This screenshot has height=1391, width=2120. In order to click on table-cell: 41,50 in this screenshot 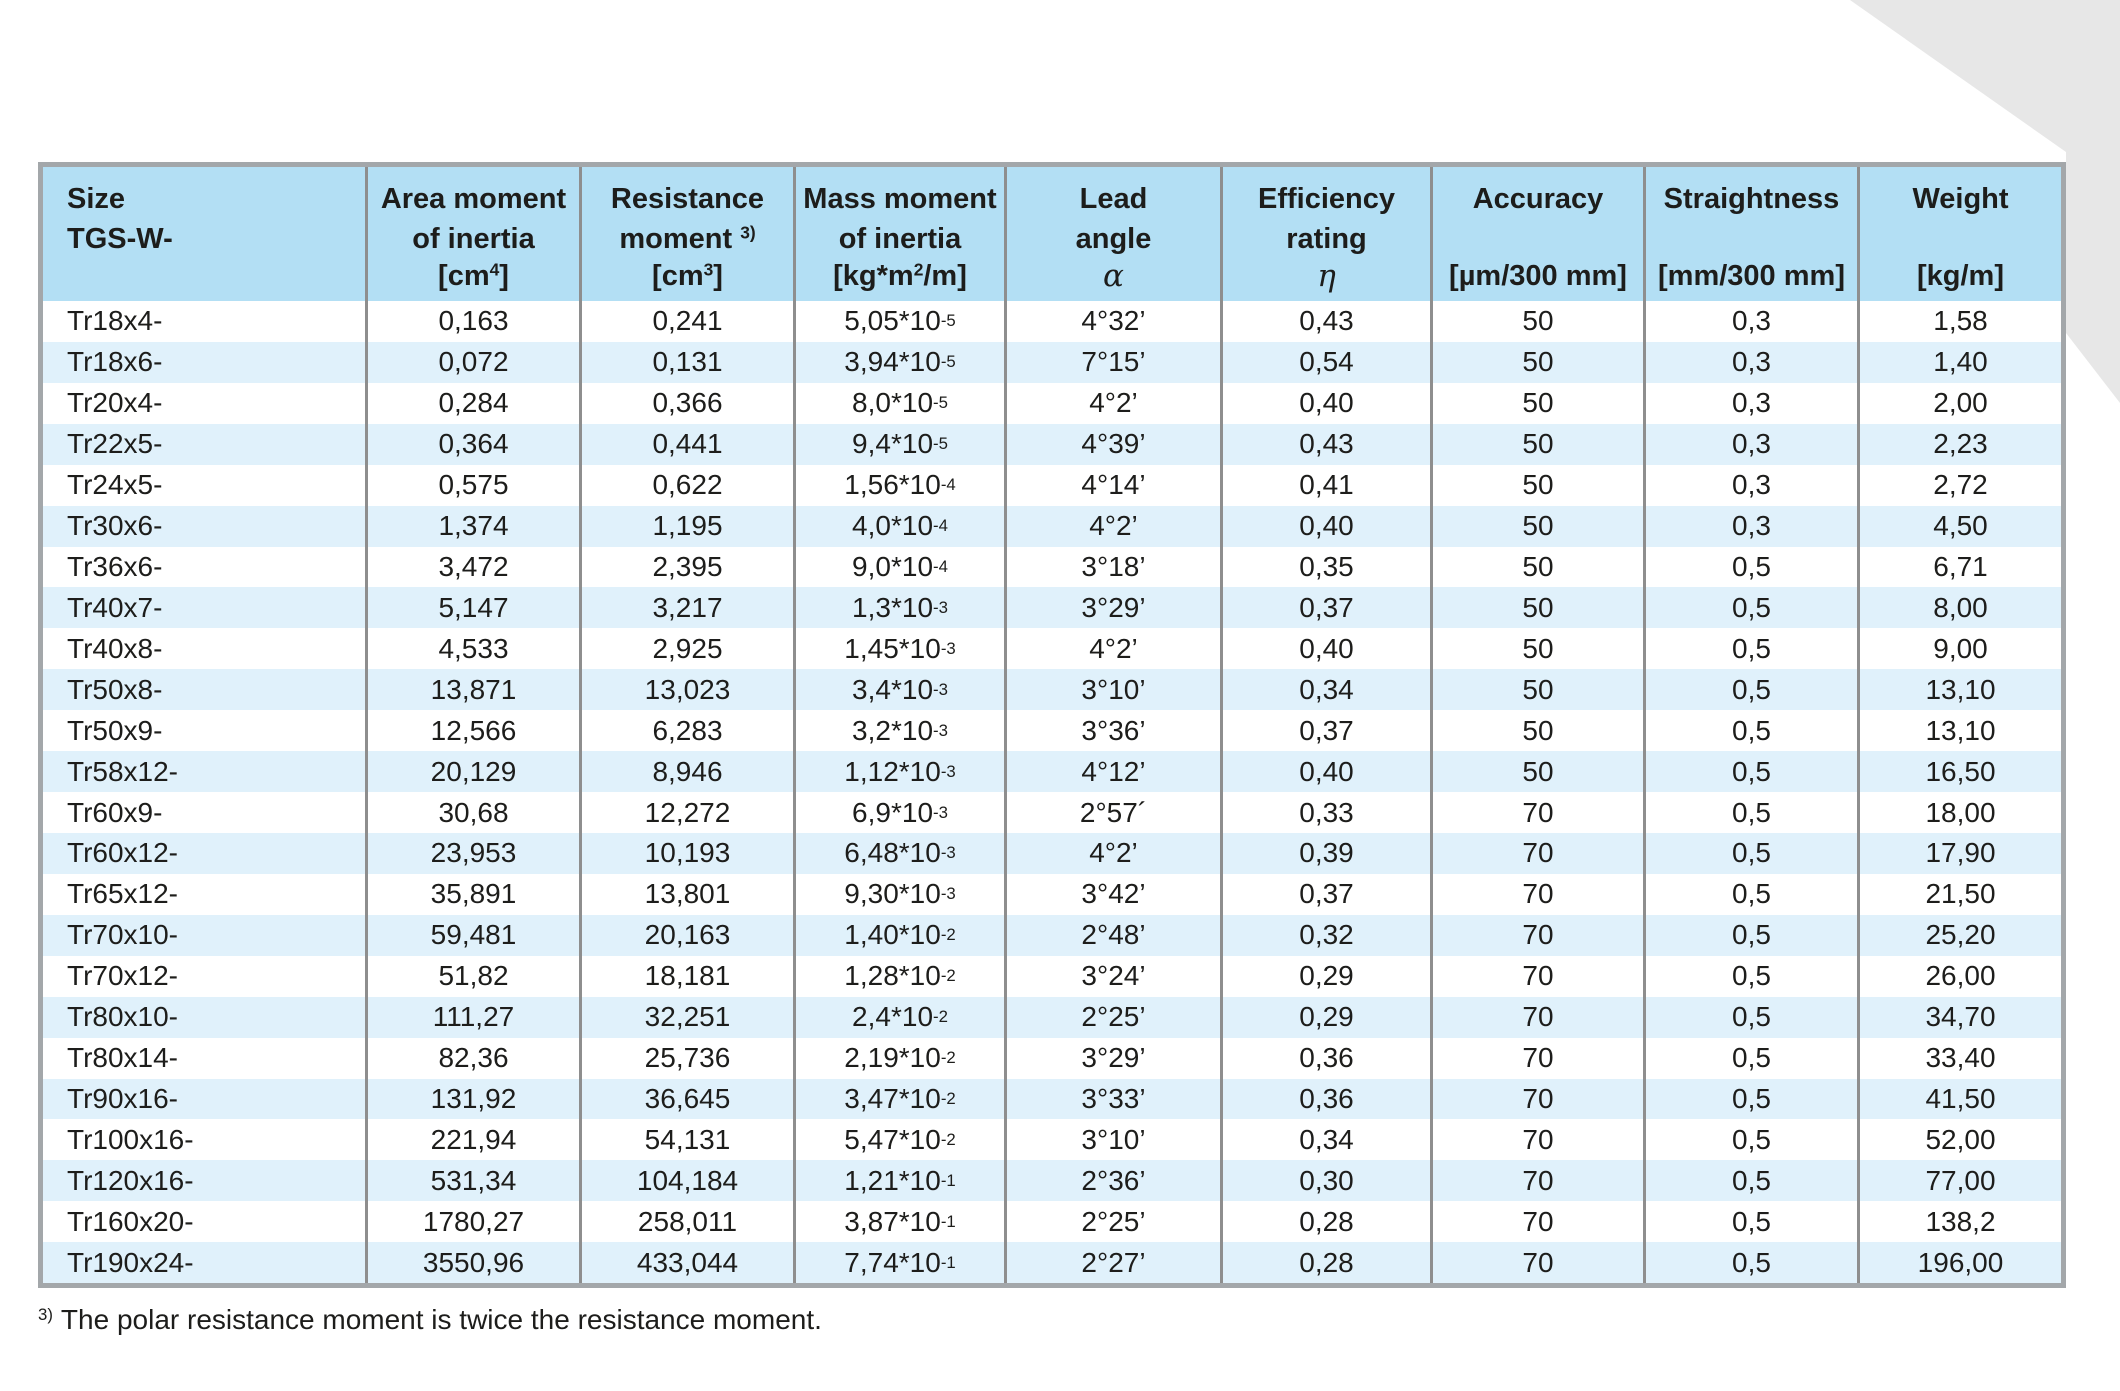, I will do `click(1959, 1099)`.